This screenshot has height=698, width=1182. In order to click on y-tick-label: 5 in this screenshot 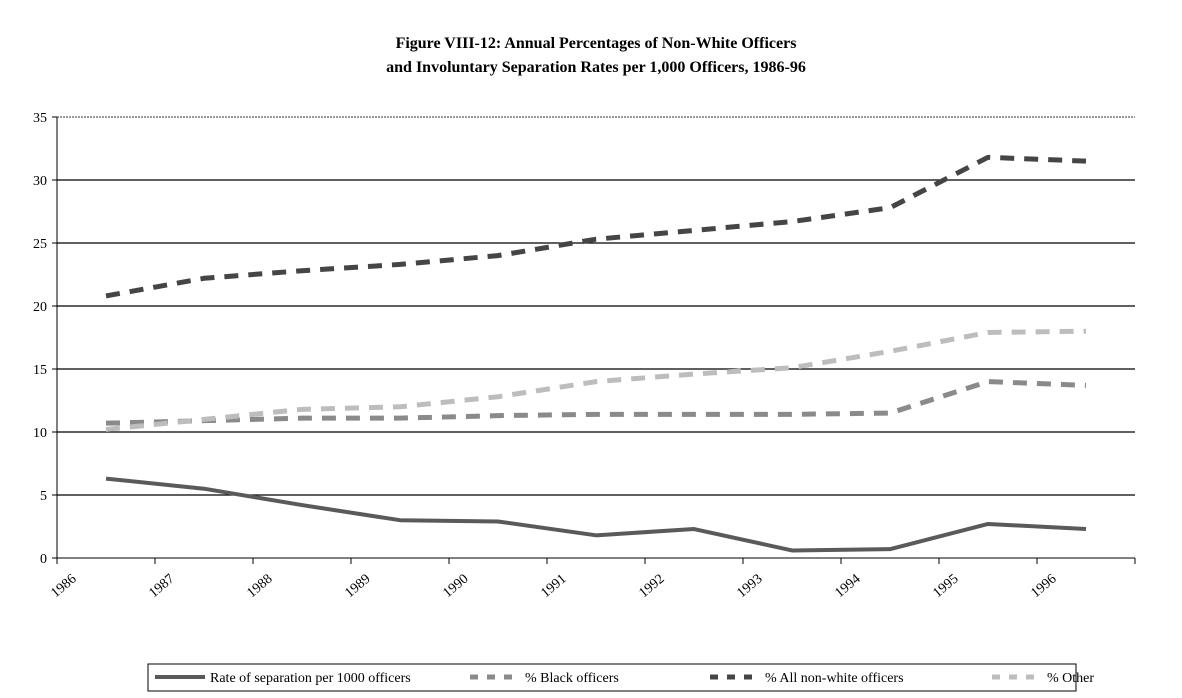, I will do `click(43, 496)`.